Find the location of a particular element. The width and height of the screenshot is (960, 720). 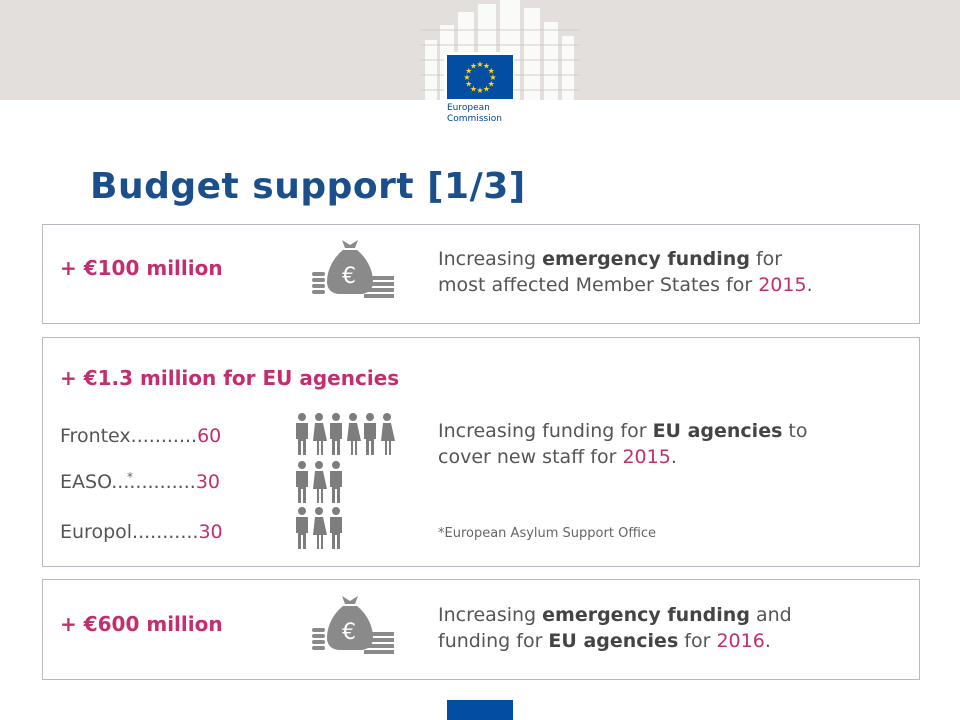

staff-people-icon-frontex is located at coordinates (345, 434).